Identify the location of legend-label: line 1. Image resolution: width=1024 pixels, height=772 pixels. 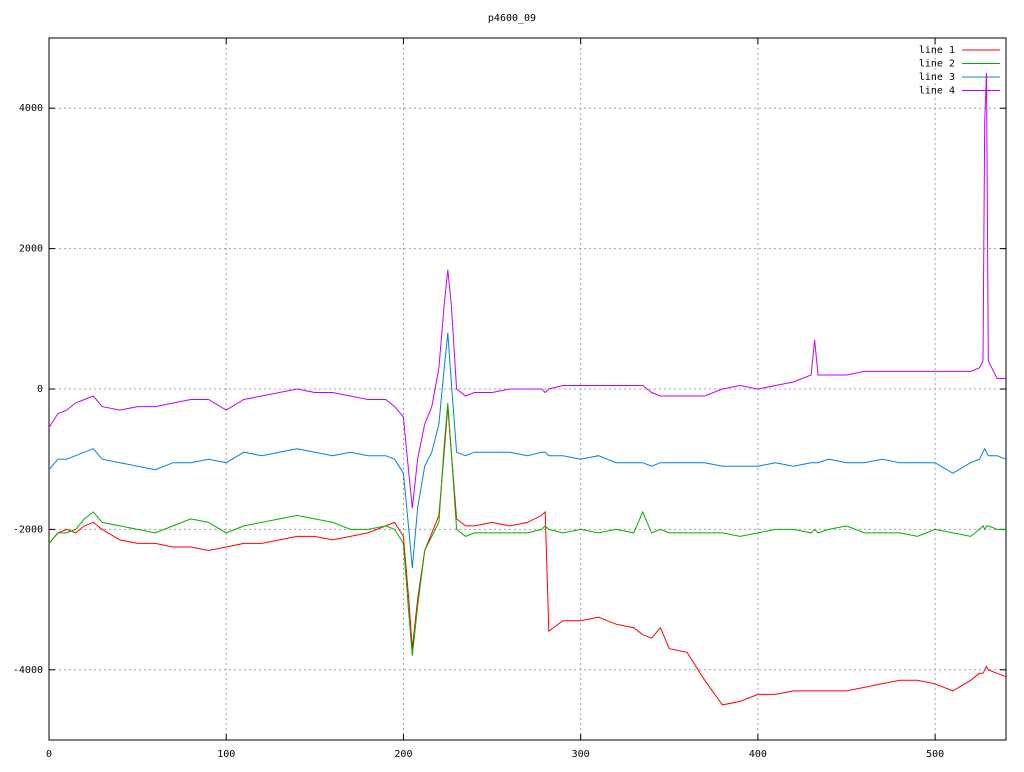
(937, 50).